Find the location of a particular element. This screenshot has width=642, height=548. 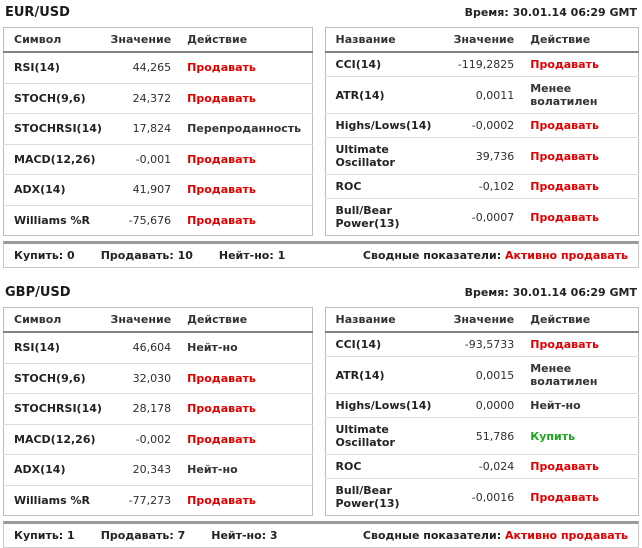

indicator-value: 32,030 is located at coordinates (135, 378).